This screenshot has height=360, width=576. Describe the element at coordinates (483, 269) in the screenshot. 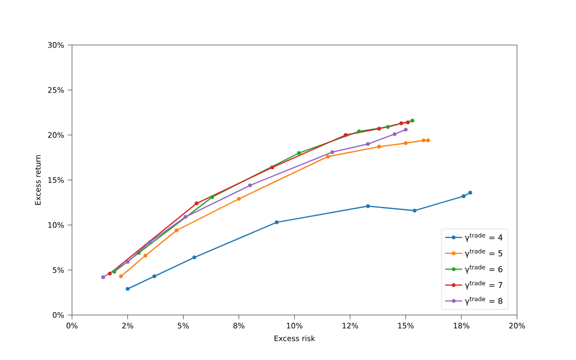

I see `legend-label: γ$^{trade}$ = 6` at that location.